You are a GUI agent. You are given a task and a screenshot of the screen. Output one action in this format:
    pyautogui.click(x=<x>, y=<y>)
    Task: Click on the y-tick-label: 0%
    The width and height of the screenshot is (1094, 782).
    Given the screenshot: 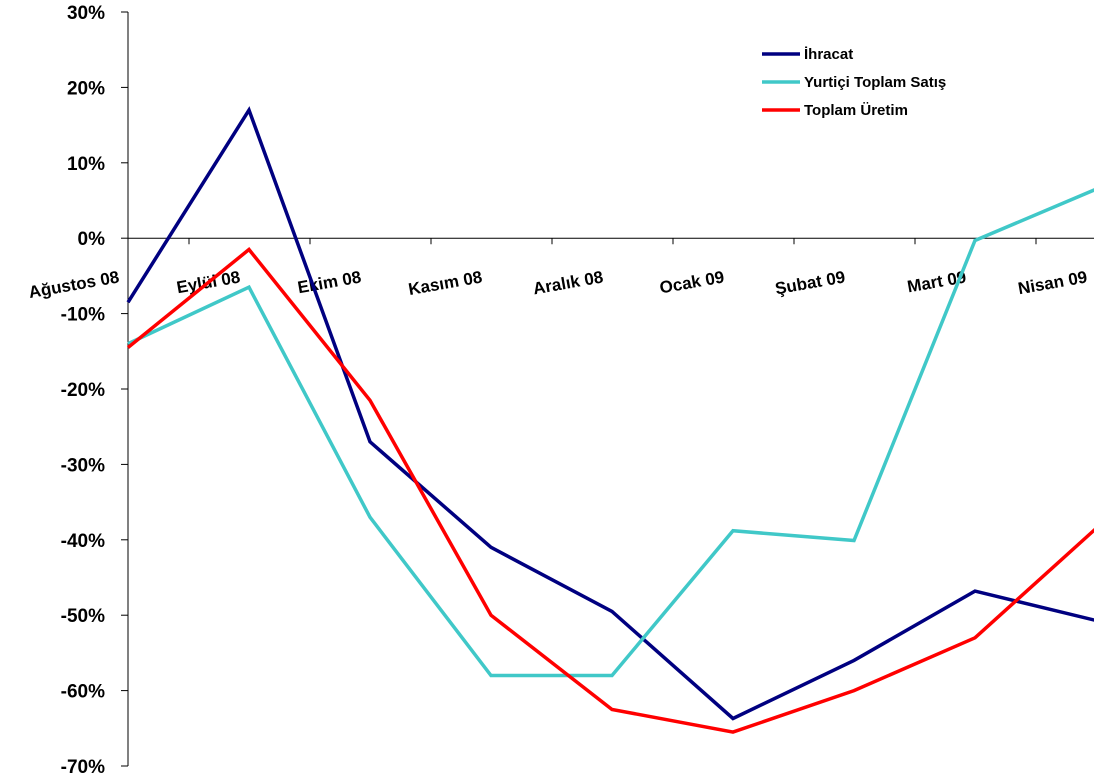 What is the action you would take?
    pyautogui.click(x=92, y=239)
    